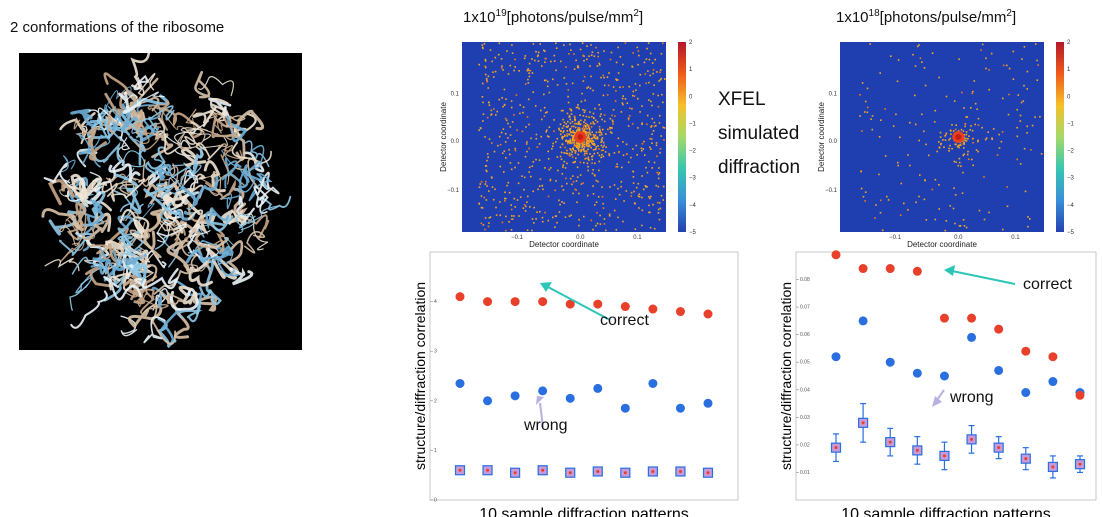  I want to click on map-x-axis-label: Detector coordinate, so click(942, 244).